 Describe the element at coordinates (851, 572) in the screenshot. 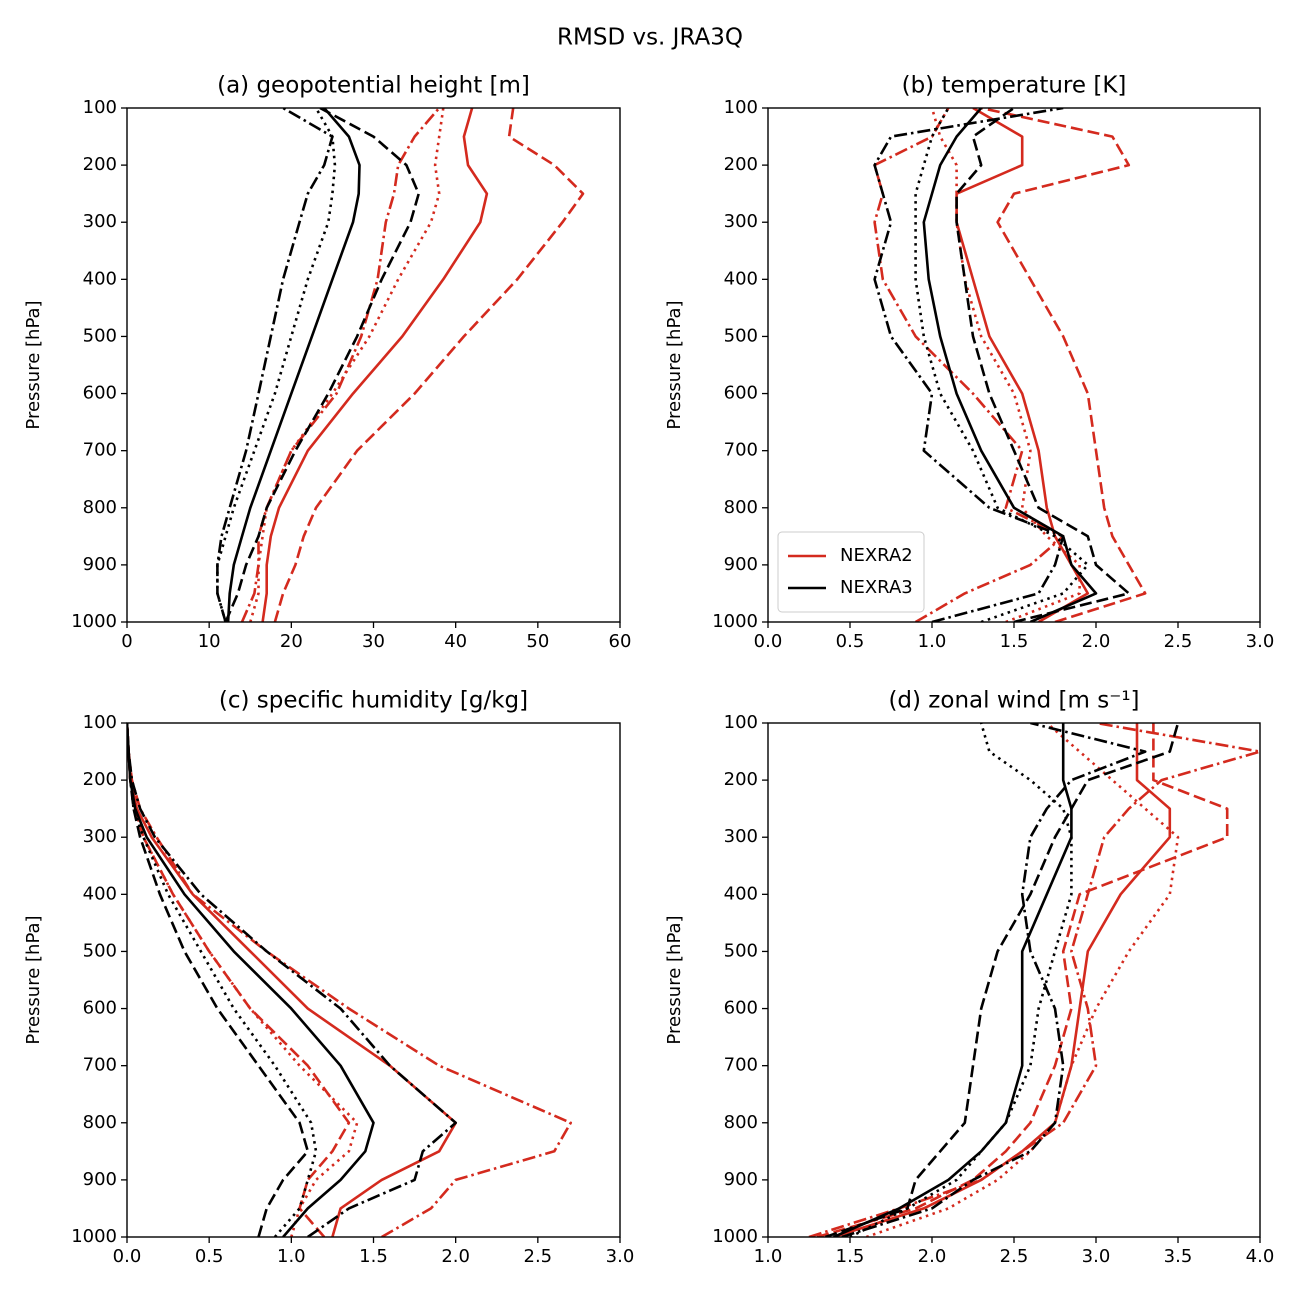

I see `legend-box` at that location.